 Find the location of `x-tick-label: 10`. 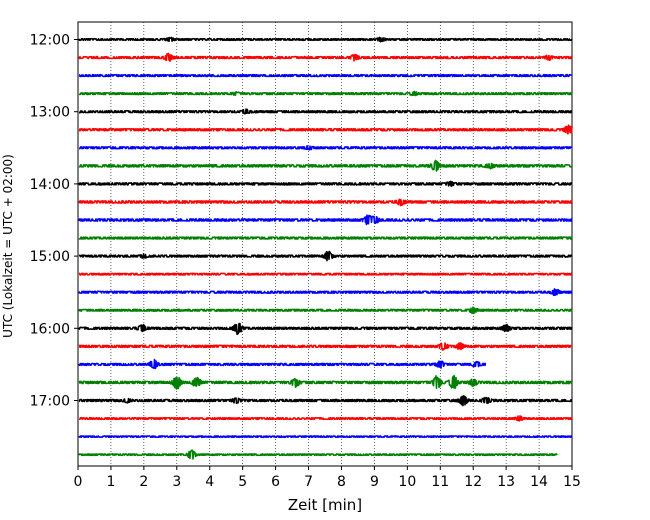

x-tick-label: 10 is located at coordinates (407, 482).